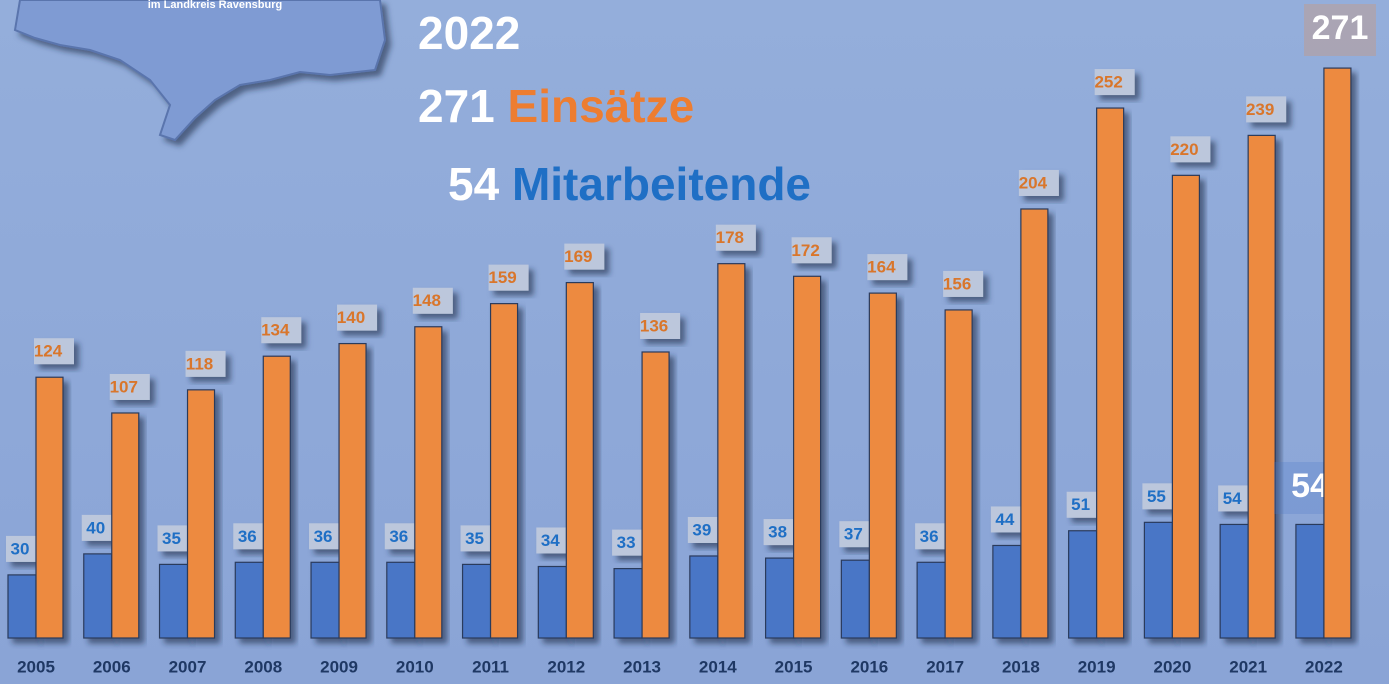 Image resolution: width=1389 pixels, height=684 pixels. What do you see at coordinates (502, 277) in the screenshot?
I see `data-label: 159` at bounding box center [502, 277].